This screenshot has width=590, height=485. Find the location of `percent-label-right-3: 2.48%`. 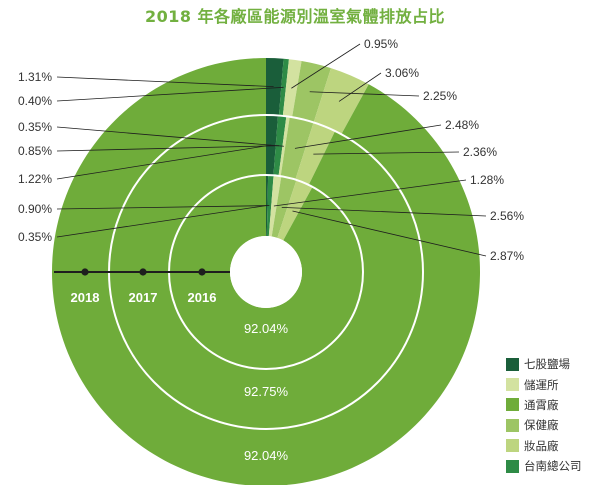

percent-label-right-3: 2.48% is located at coordinates (462, 125).